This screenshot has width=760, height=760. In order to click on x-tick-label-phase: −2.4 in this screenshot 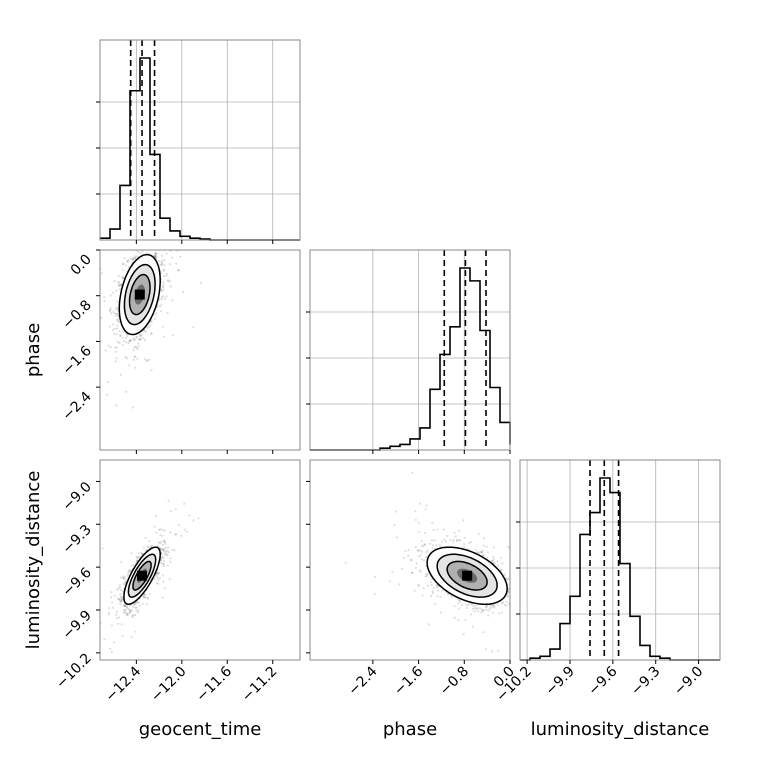, I will do `click(362, 680)`.